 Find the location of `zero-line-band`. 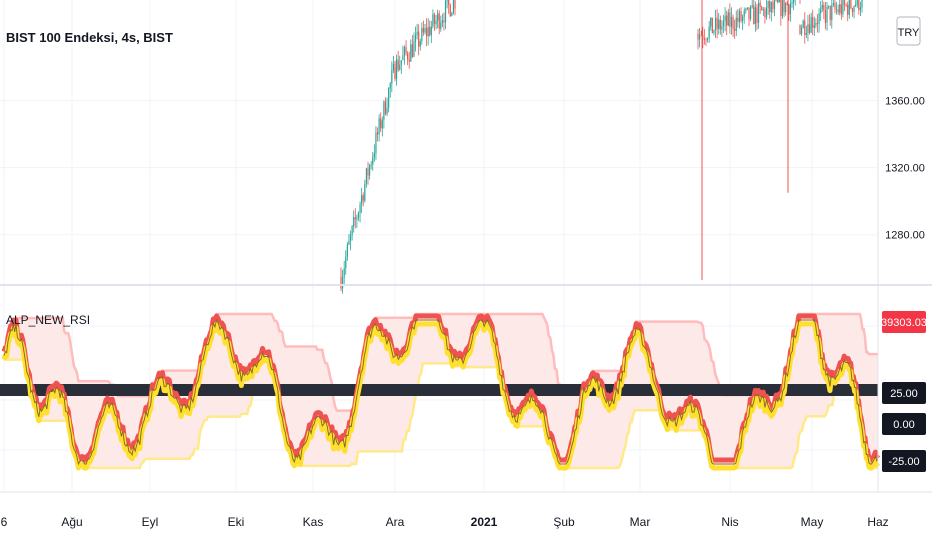

zero-line-band is located at coordinates (439, 390).